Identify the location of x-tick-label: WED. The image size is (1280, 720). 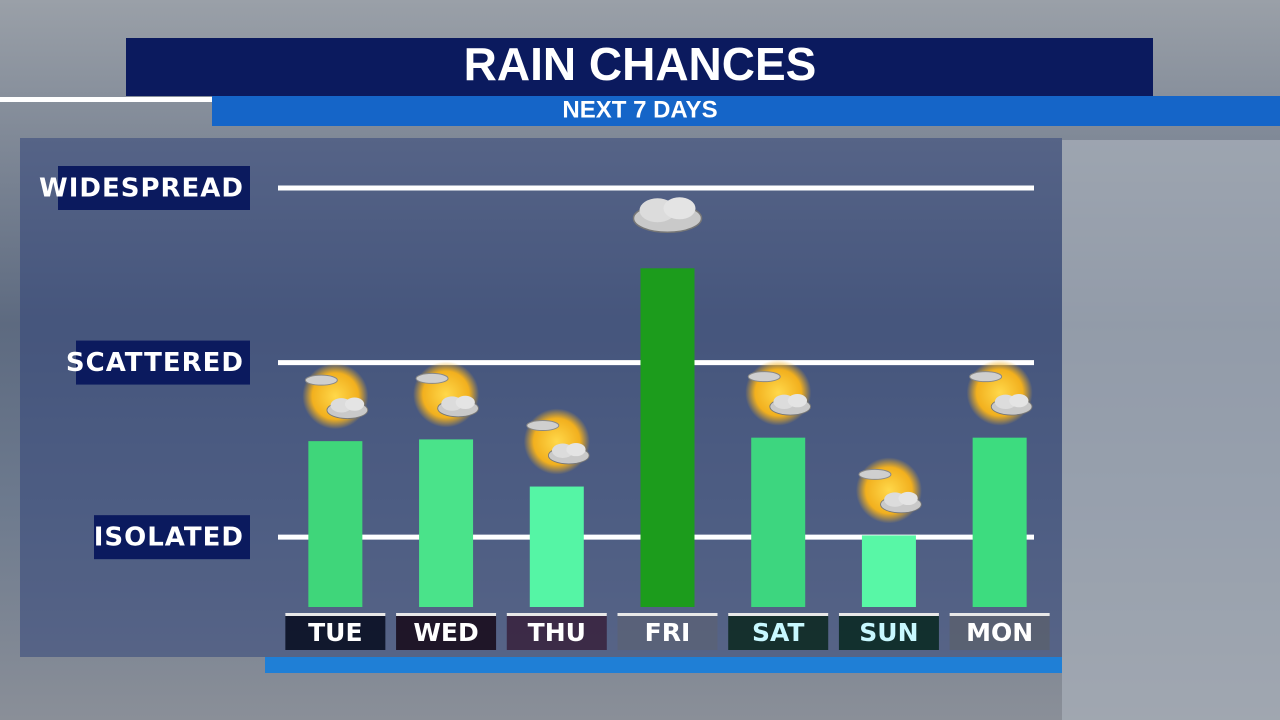
(445, 632).